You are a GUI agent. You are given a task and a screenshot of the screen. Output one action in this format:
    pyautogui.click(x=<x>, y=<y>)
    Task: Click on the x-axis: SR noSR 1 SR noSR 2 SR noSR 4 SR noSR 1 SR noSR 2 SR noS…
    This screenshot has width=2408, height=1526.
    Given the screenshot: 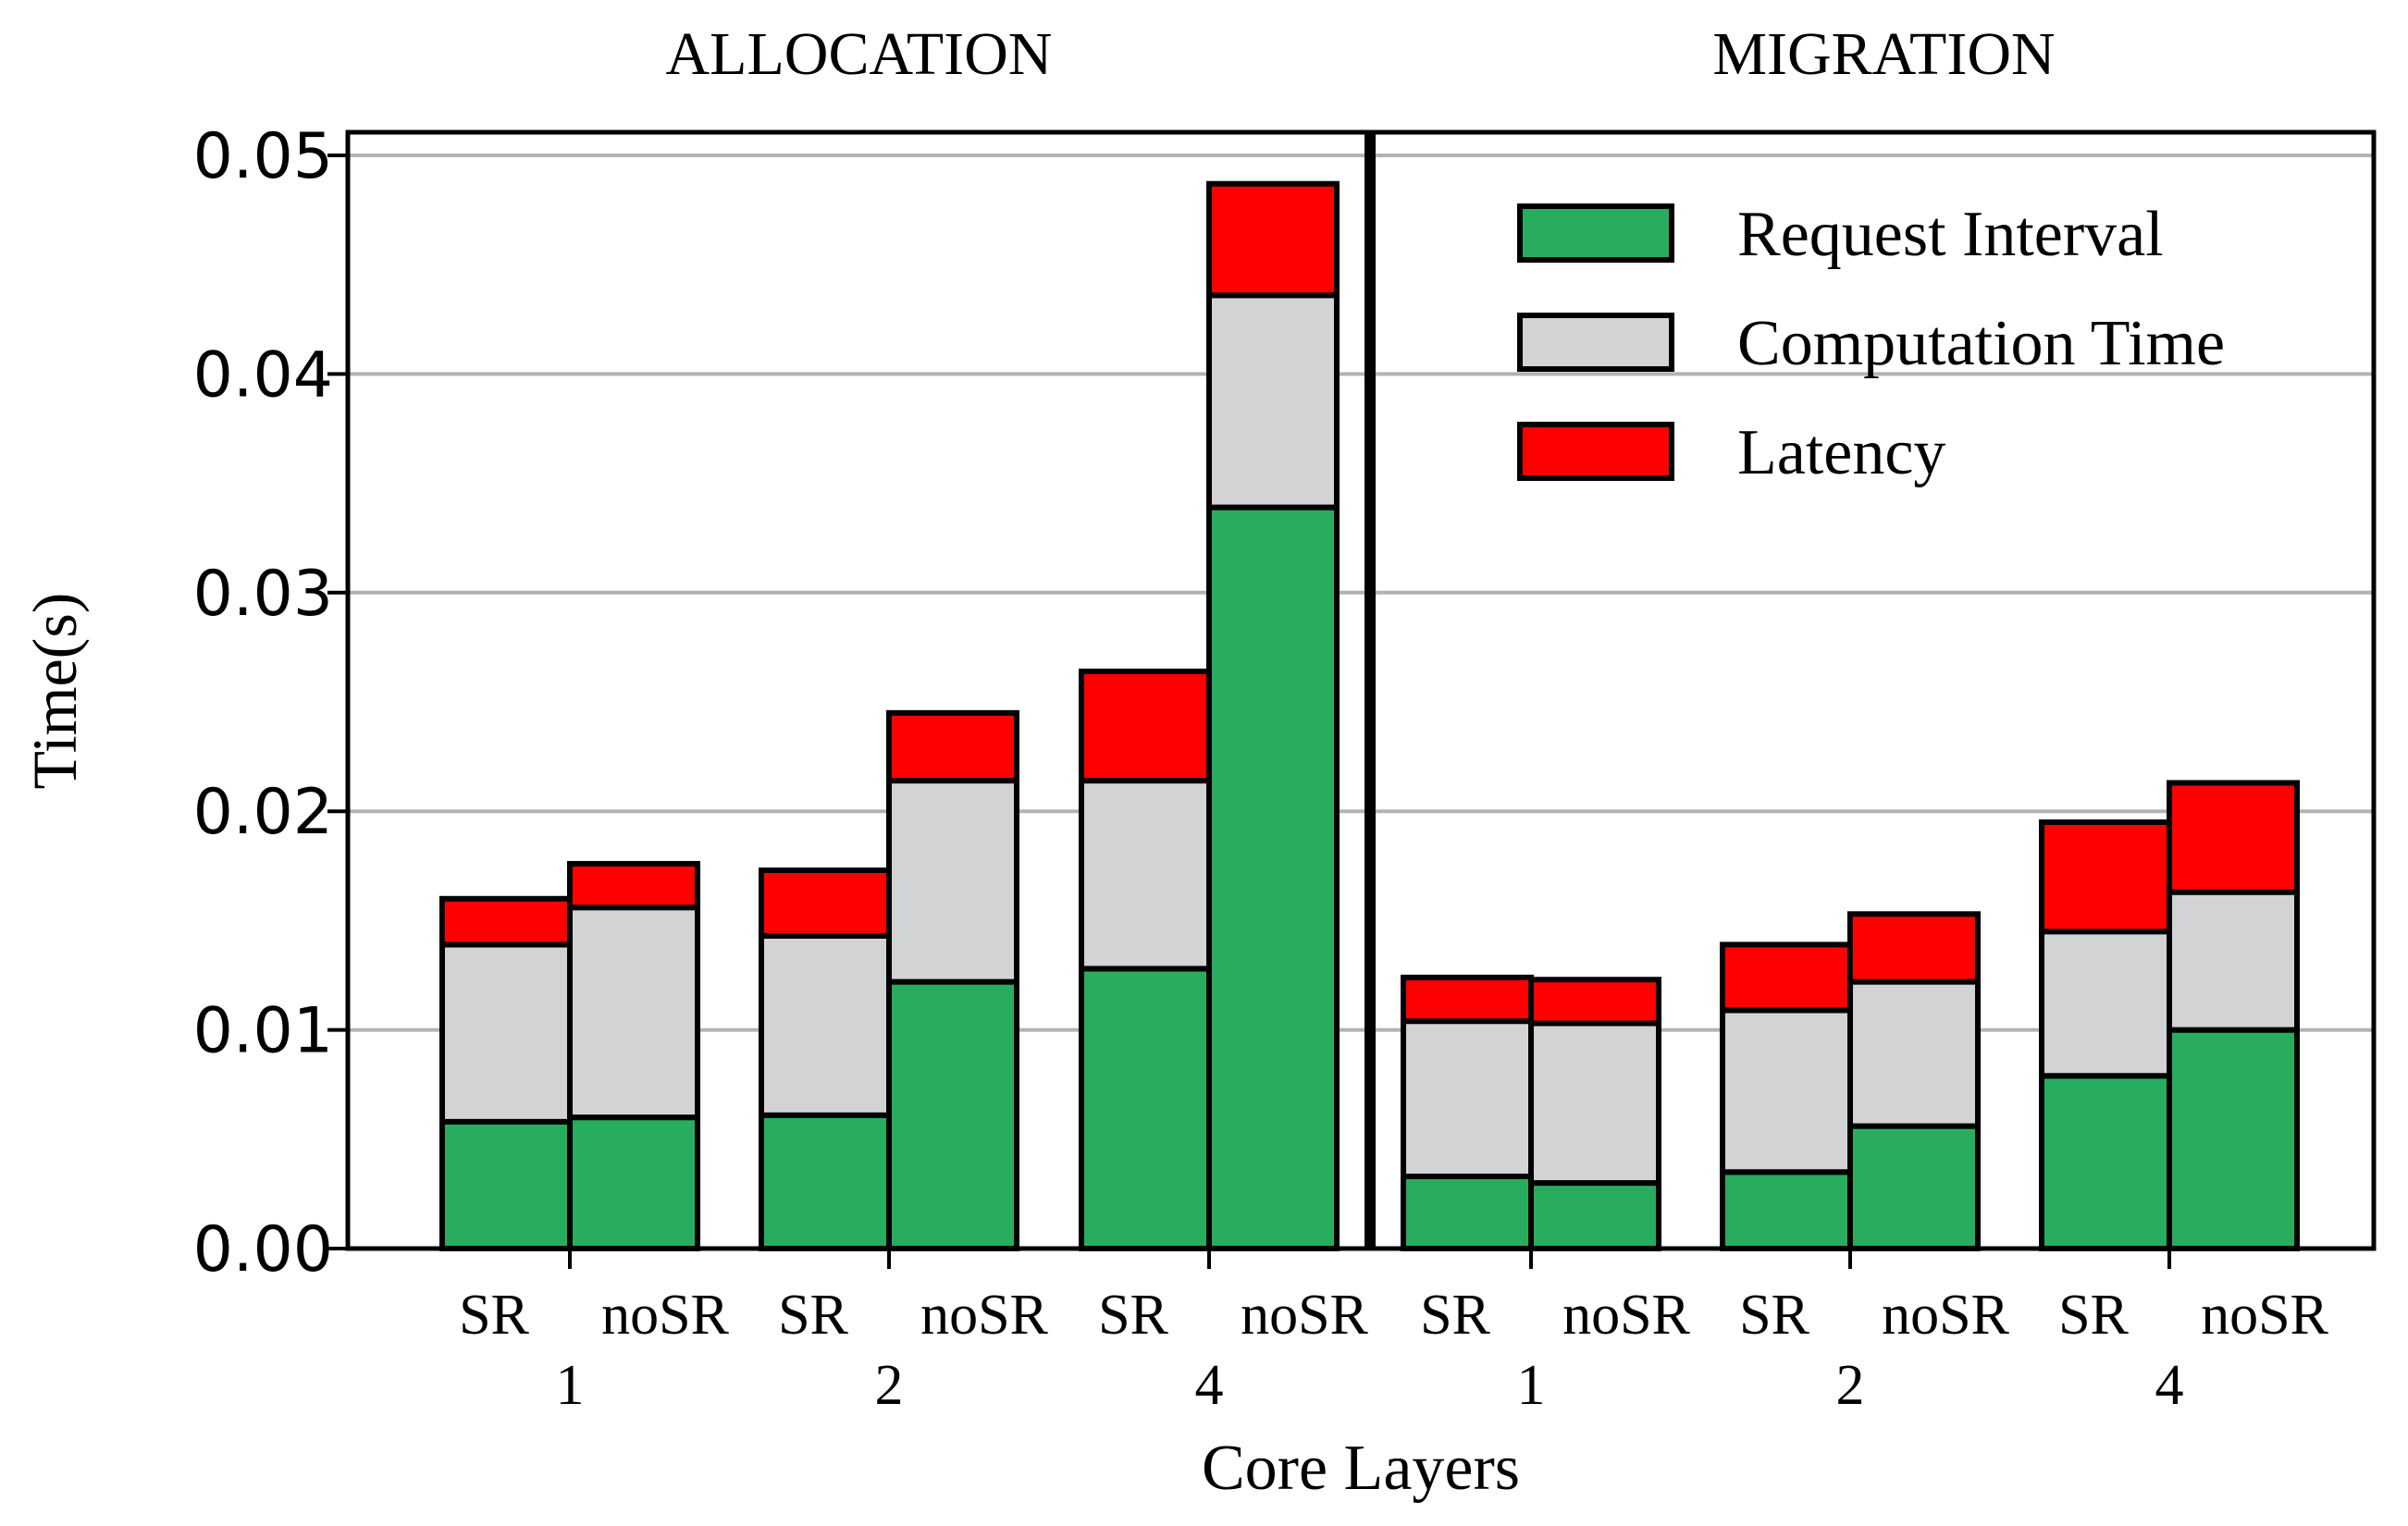 What is the action you would take?
    pyautogui.click(x=1394, y=1376)
    